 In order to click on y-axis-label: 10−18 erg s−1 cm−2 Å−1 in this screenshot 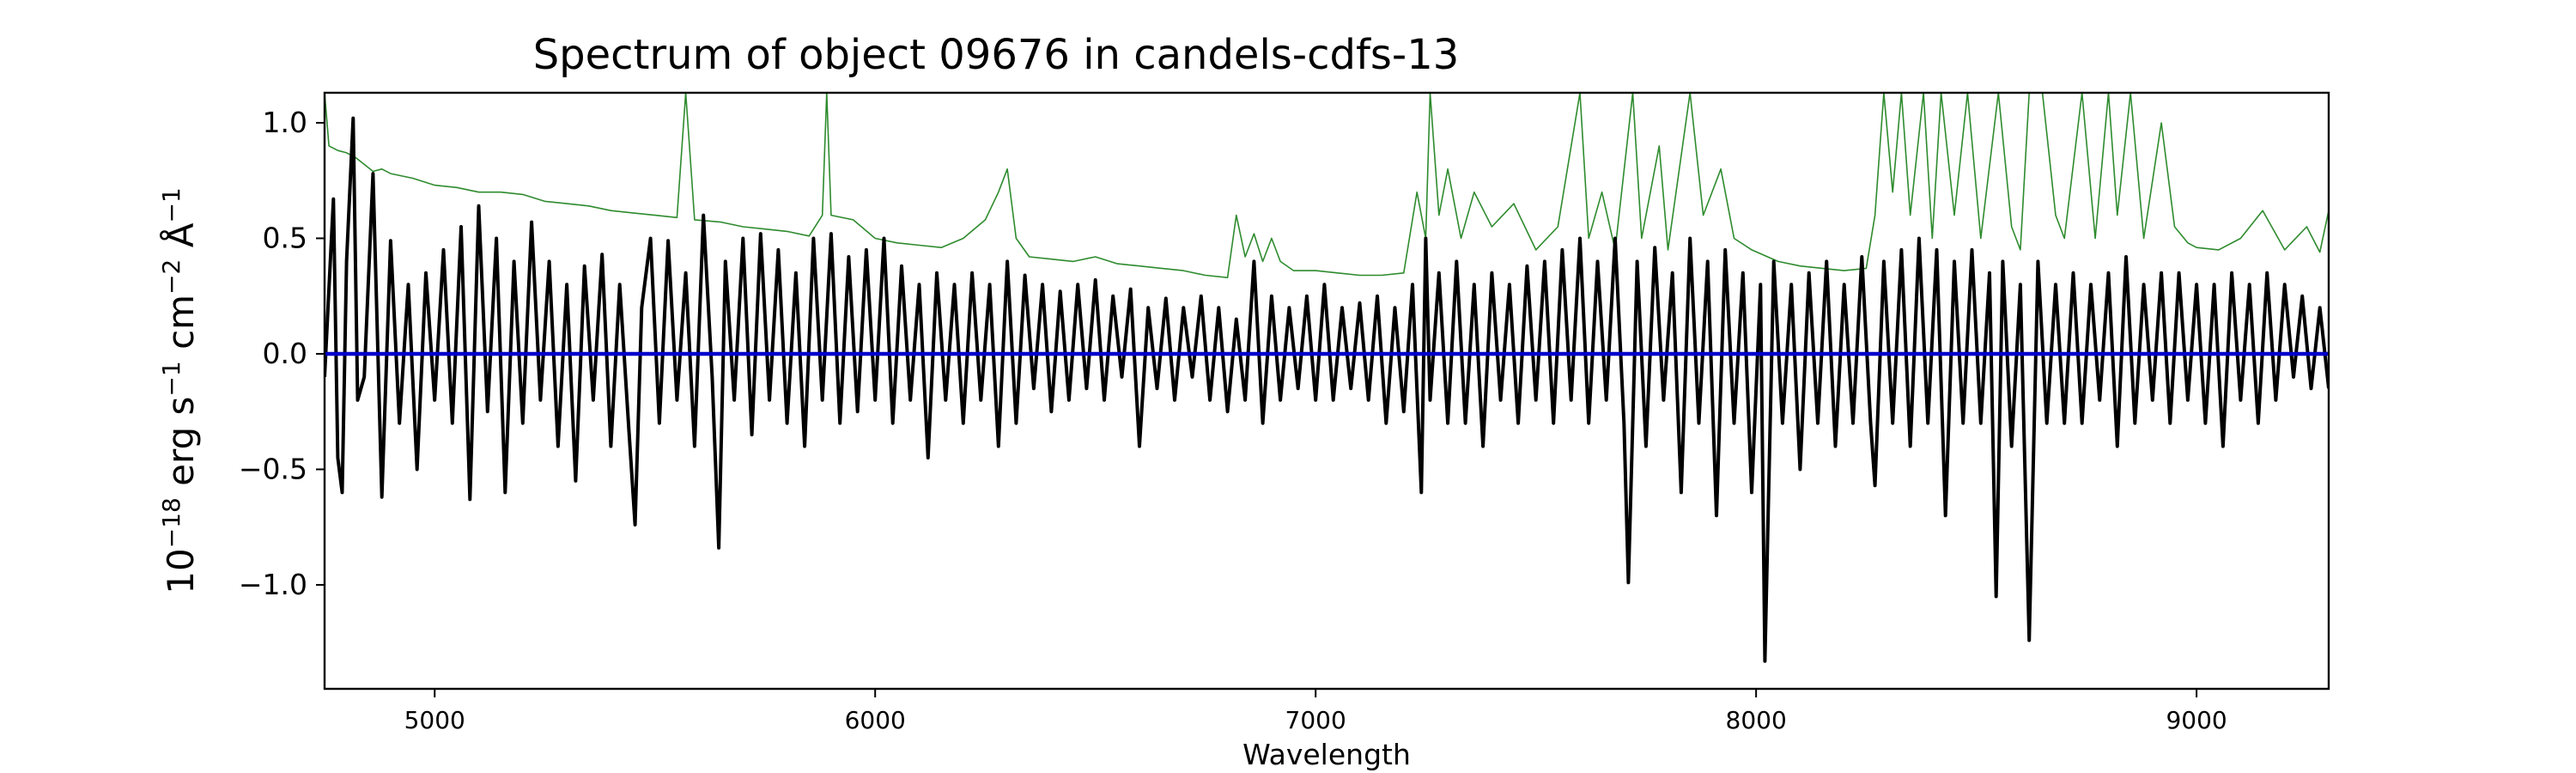, I will do `click(180, 390)`.